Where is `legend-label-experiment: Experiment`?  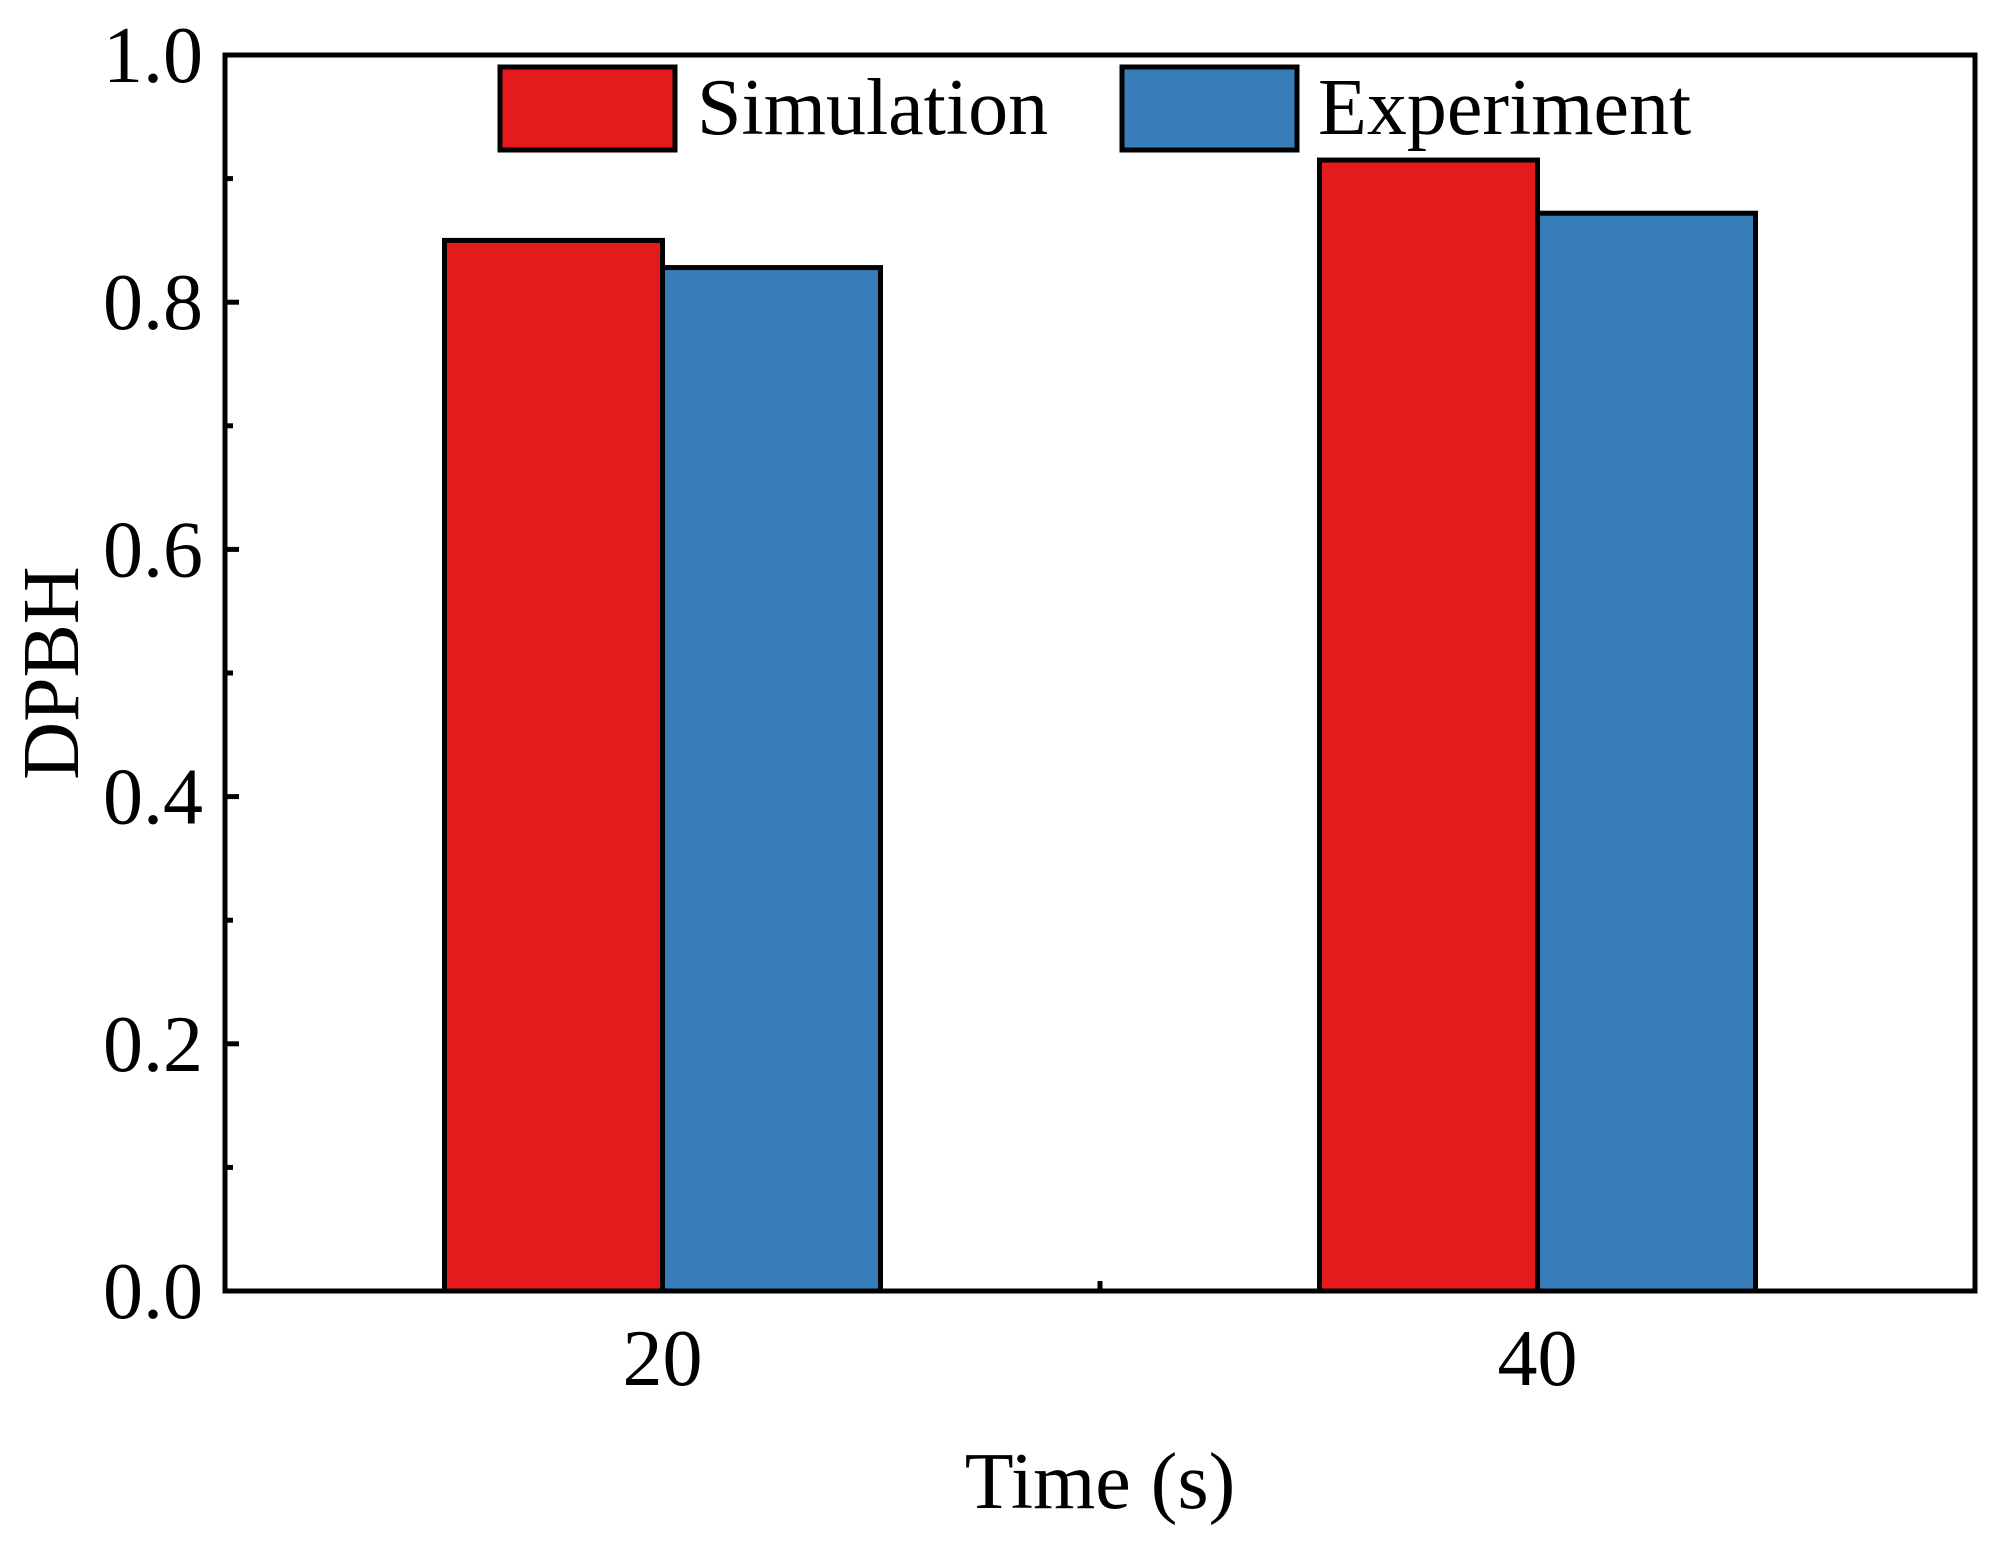
legend-label-experiment: Experiment is located at coordinates (1504, 108).